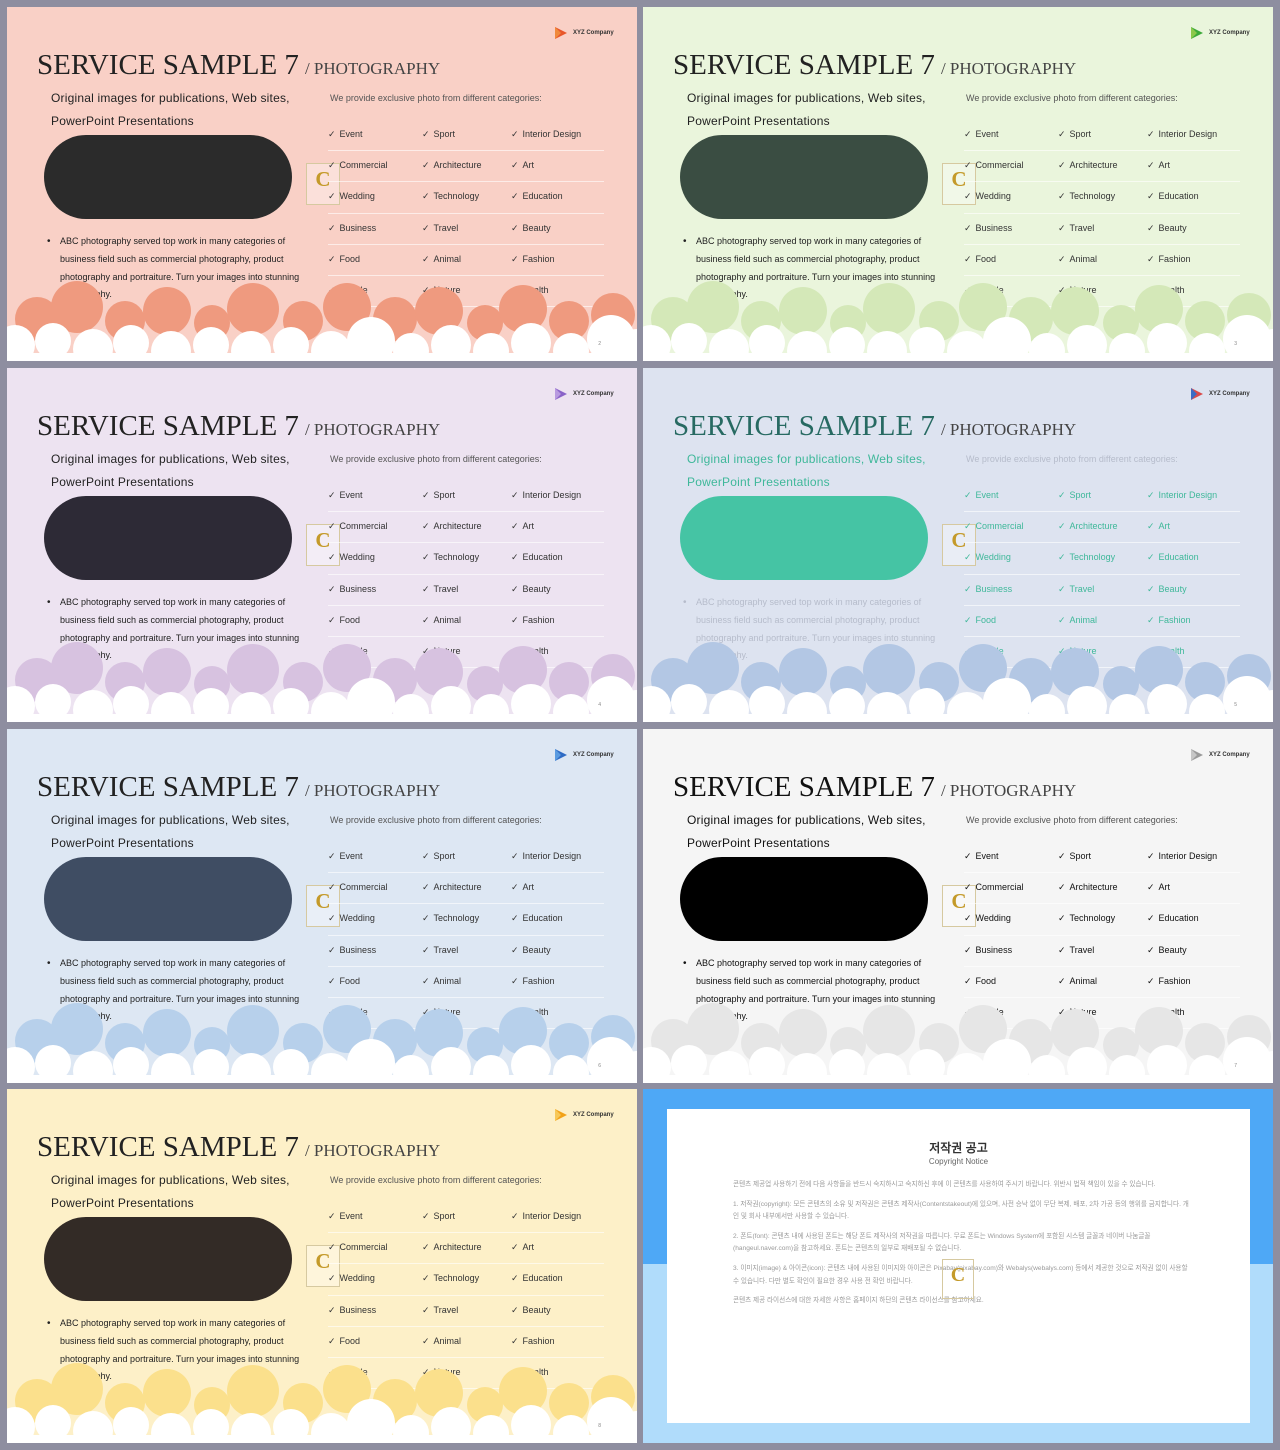  What do you see at coordinates (958, 1161) in the screenshot?
I see `copyright-subtitle: Copyright Notice` at bounding box center [958, 1161].